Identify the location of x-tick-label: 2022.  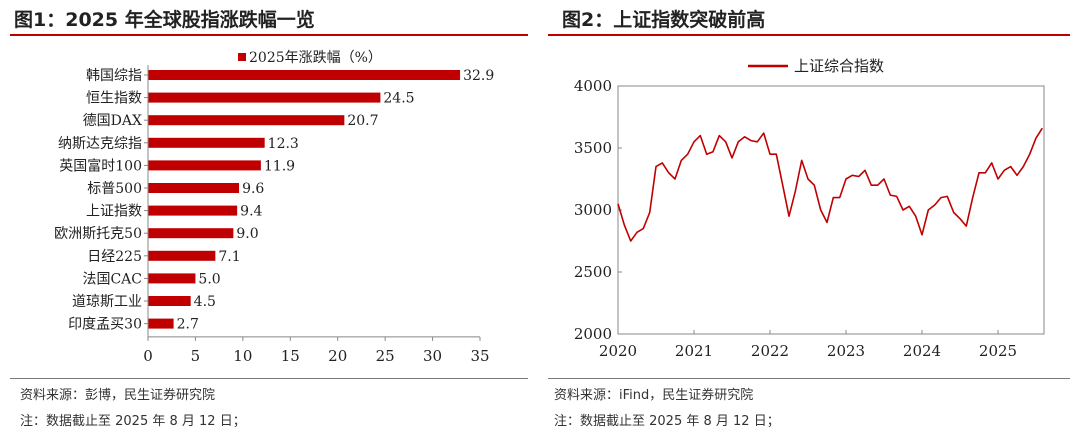
(770, 351).